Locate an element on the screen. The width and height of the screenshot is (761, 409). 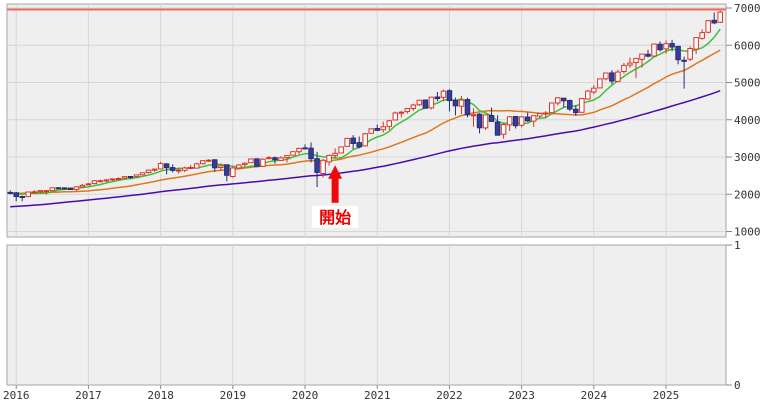
x-axis-label: 2023 is located at coordinates (521, 395).